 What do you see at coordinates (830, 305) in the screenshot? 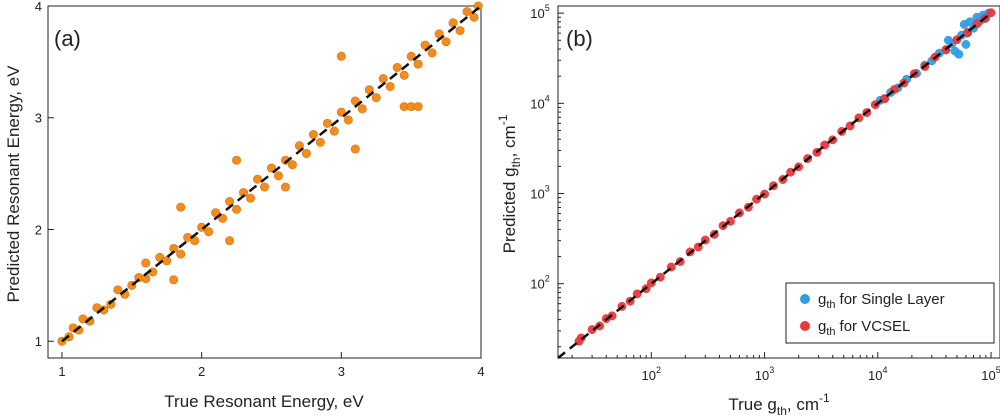
I see `legend-single-layer-sub: th` at bounding box center [830, 305].